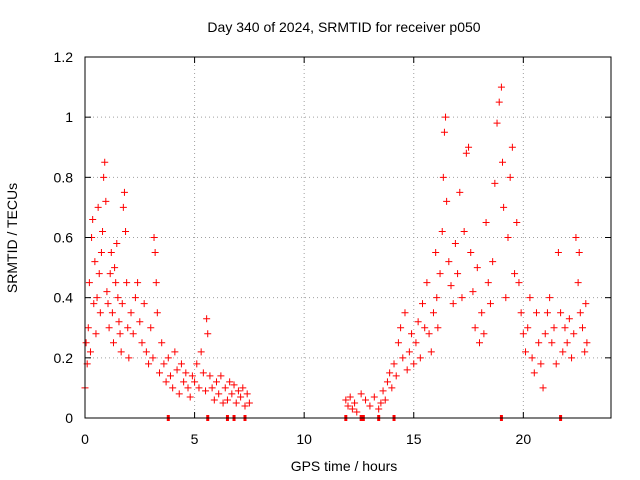 The image size is (640, 480). What do you see at coordinates (12, 238) in the screenshot?
I see `y-axis-label: SRMTID / TECUs` at bounding box center [12, 238].